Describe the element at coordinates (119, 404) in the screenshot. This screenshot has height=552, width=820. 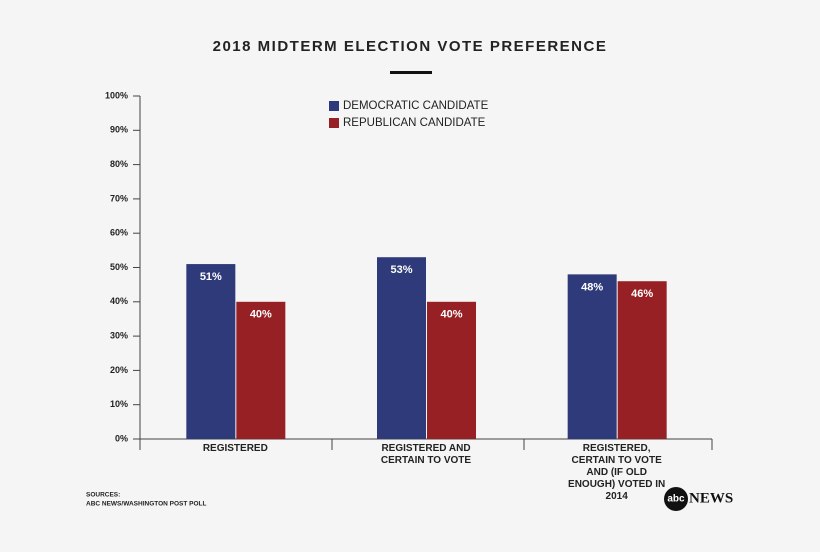
I see `y-tick-label: 10%` at that location.